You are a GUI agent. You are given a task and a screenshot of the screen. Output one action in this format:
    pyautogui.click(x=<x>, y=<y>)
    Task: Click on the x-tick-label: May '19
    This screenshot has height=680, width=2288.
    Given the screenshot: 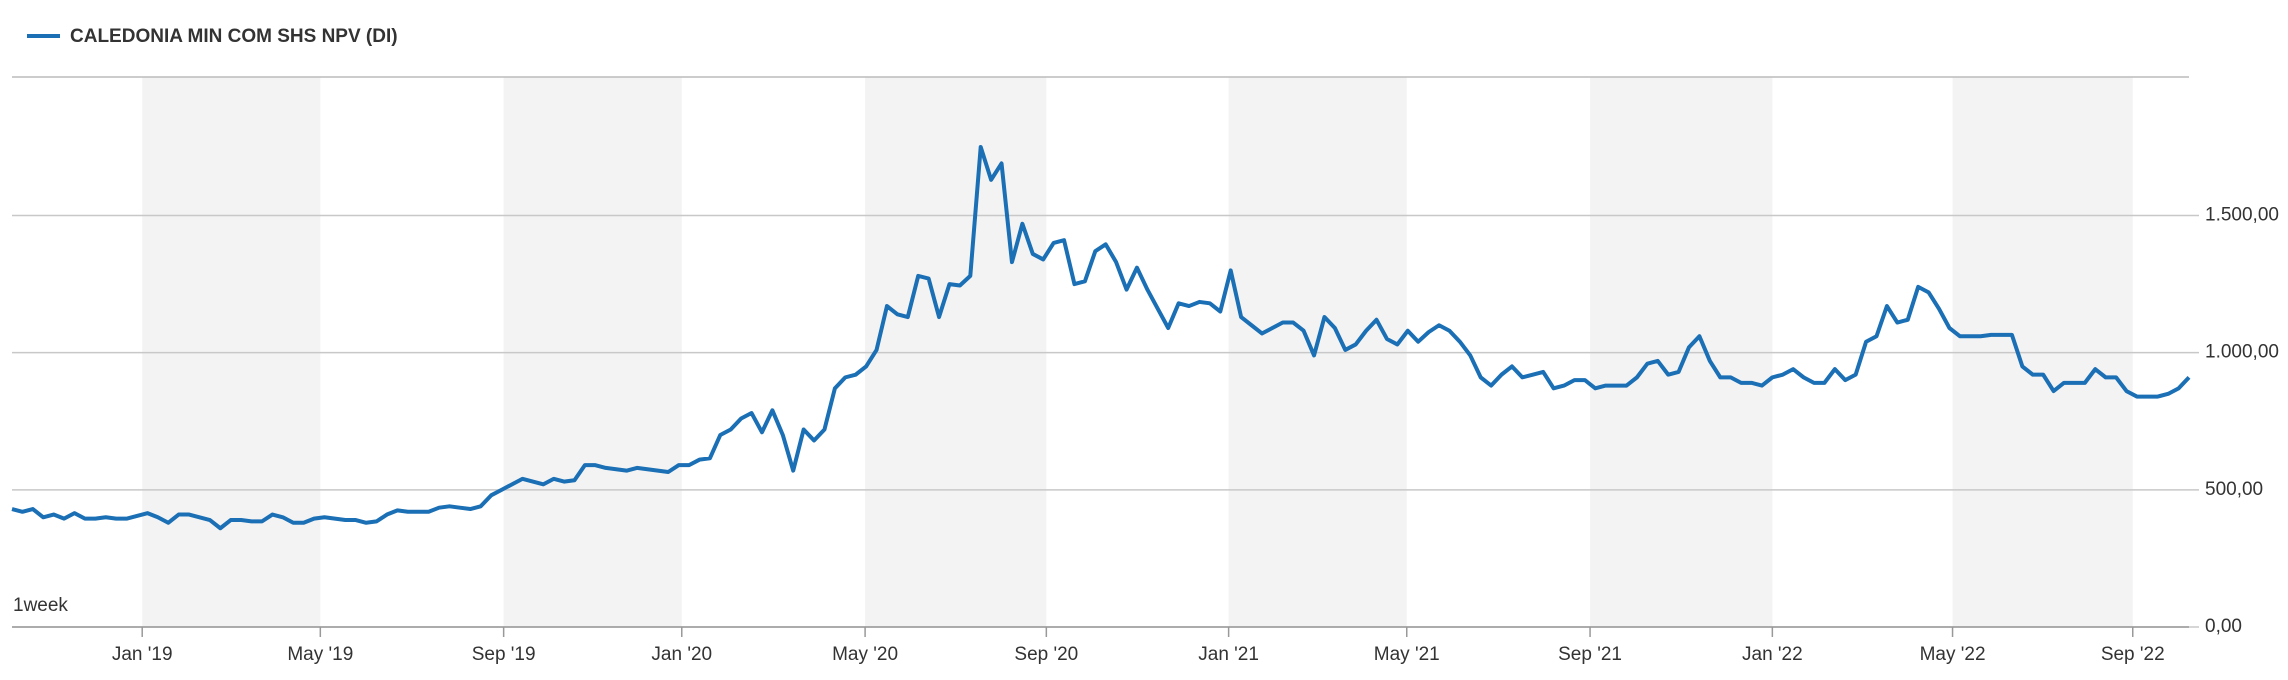 What is the action you would take?
    pyautogui.click(x=320, y=654)
    